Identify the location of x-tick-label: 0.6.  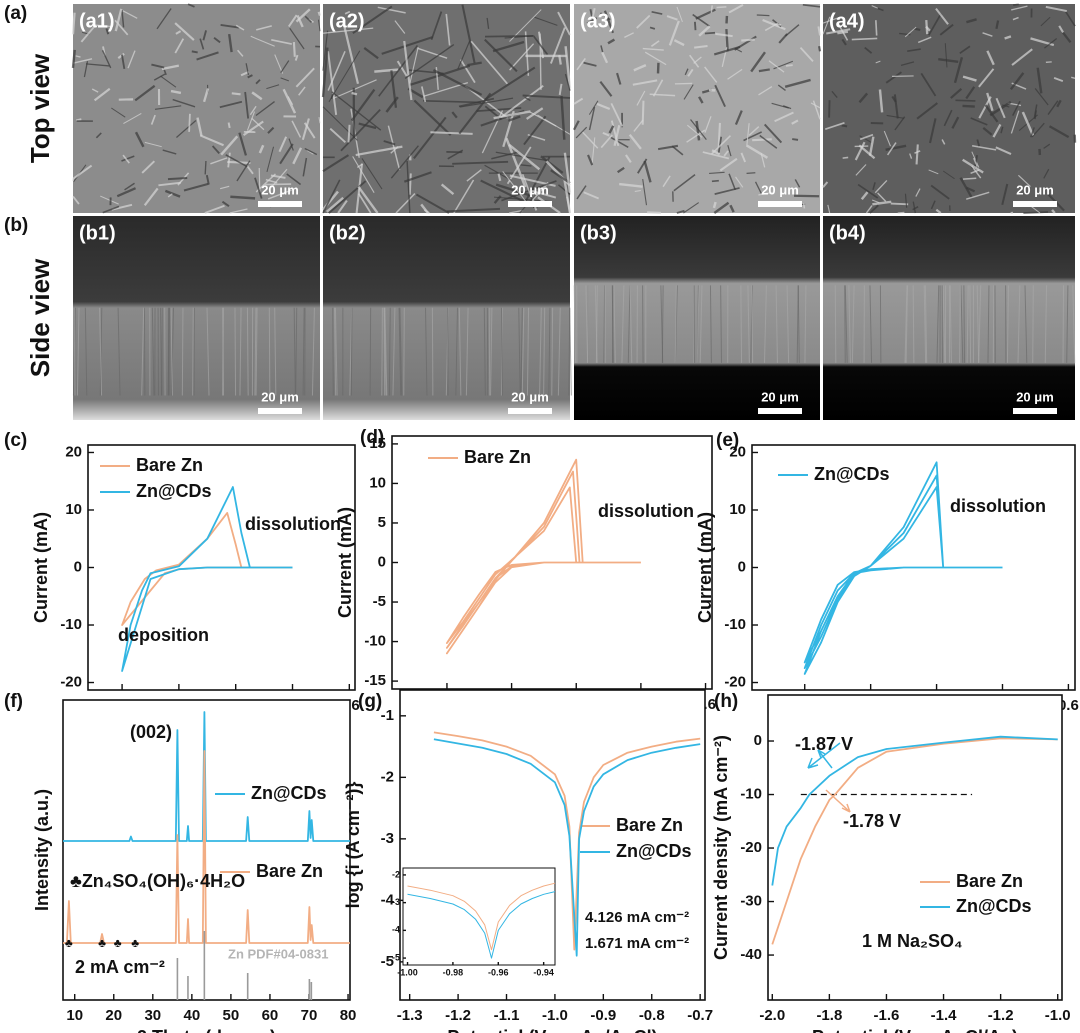
(1068, 705).